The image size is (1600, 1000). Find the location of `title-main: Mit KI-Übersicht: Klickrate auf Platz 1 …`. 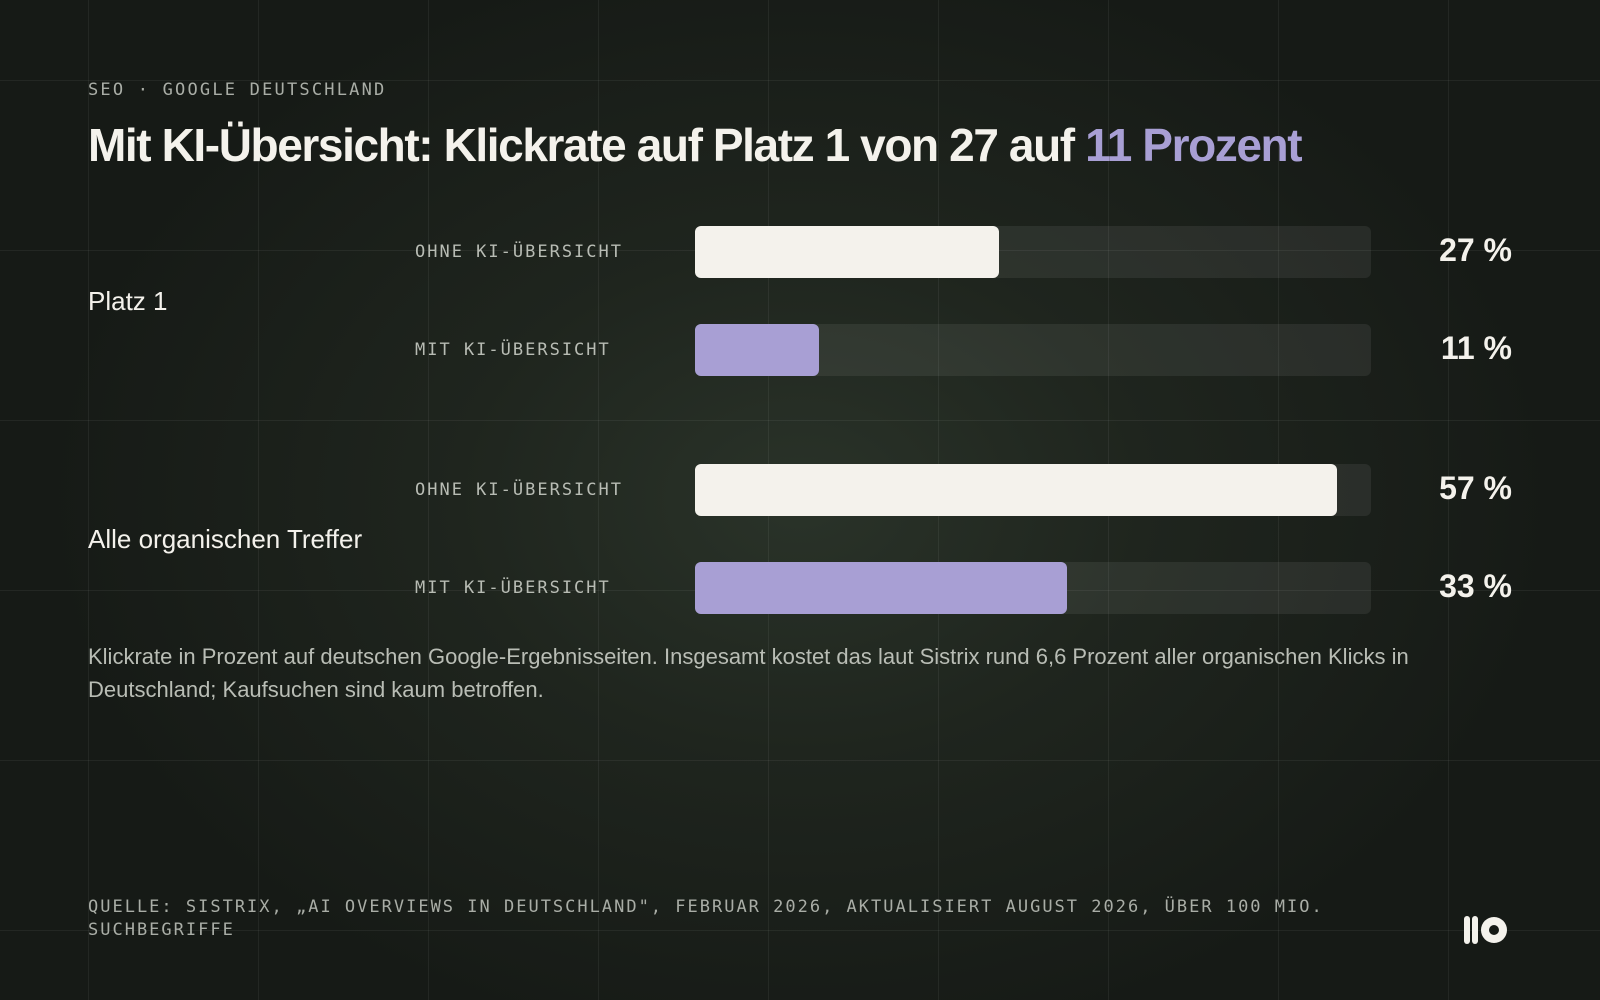

title-main: Mit KI-Übersicht: Klickrate auf Platz 1 … is located at coordinates (581, 145).